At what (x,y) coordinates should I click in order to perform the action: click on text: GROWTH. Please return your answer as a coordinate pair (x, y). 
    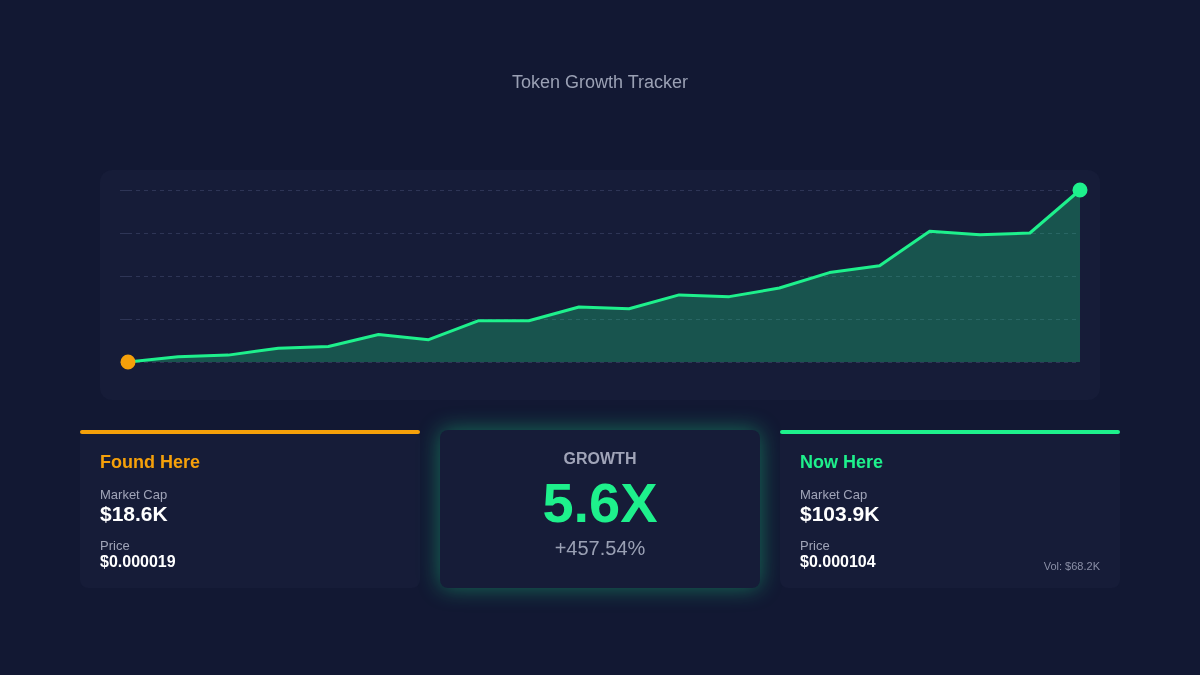
    Looking at the image, I should click on (600, 459).